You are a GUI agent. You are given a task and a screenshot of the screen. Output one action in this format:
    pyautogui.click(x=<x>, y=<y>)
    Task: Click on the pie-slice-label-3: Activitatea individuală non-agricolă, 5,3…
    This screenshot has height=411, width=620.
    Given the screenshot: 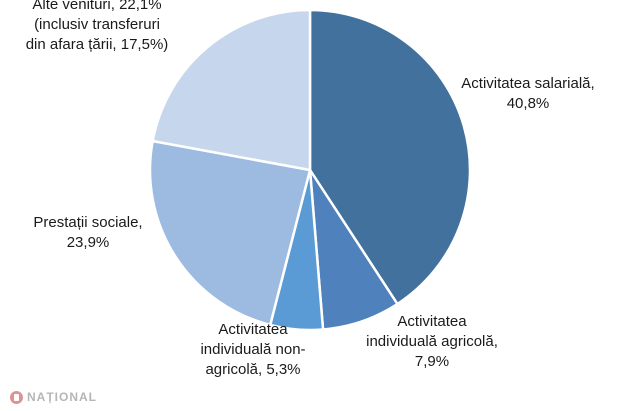 What is the action you would take?
    pyautogui.click(x=252, y=349)
    